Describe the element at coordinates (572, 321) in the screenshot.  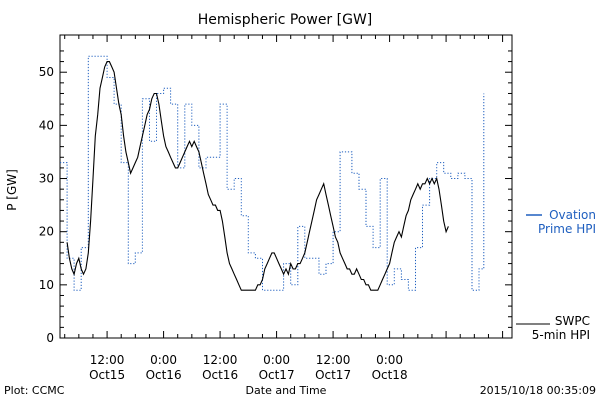
I see `legend-swpc-line1: SWPC` at that location.